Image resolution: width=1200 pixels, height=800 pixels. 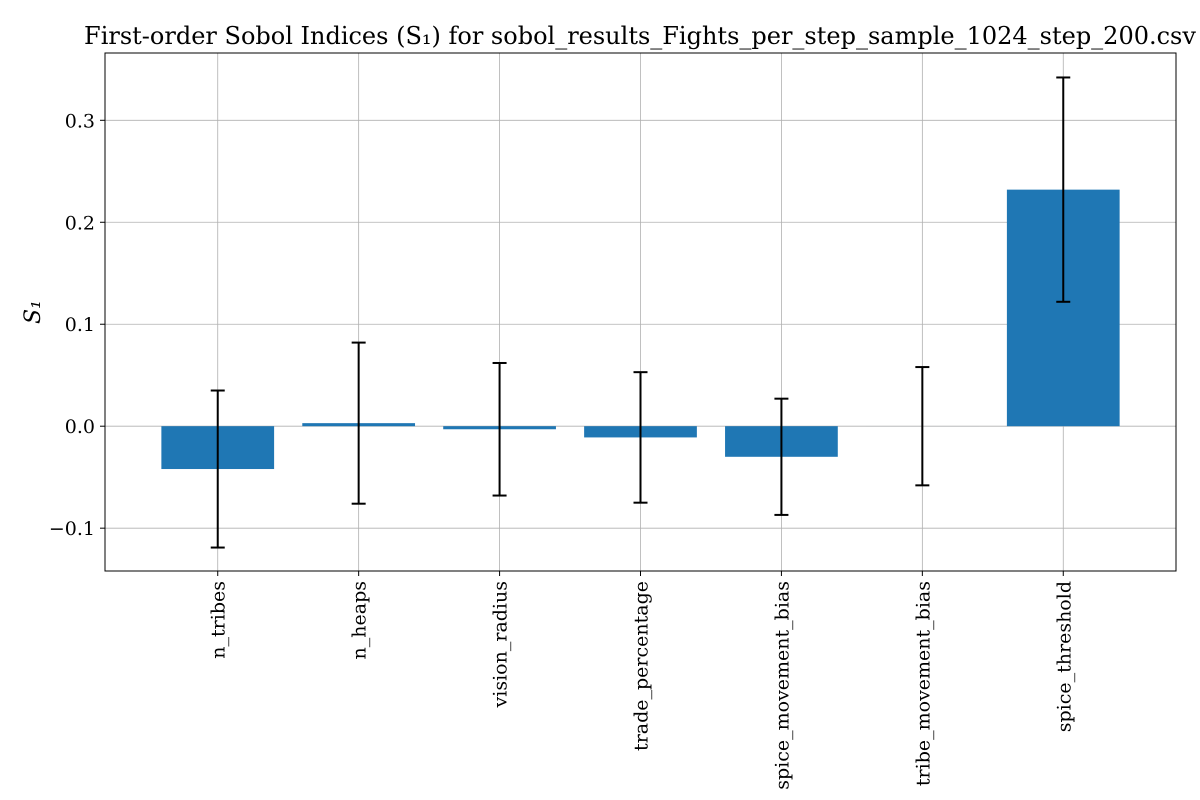 I want to click on x-tick-label: spice_movement_bias, so click(x=782, y=685).